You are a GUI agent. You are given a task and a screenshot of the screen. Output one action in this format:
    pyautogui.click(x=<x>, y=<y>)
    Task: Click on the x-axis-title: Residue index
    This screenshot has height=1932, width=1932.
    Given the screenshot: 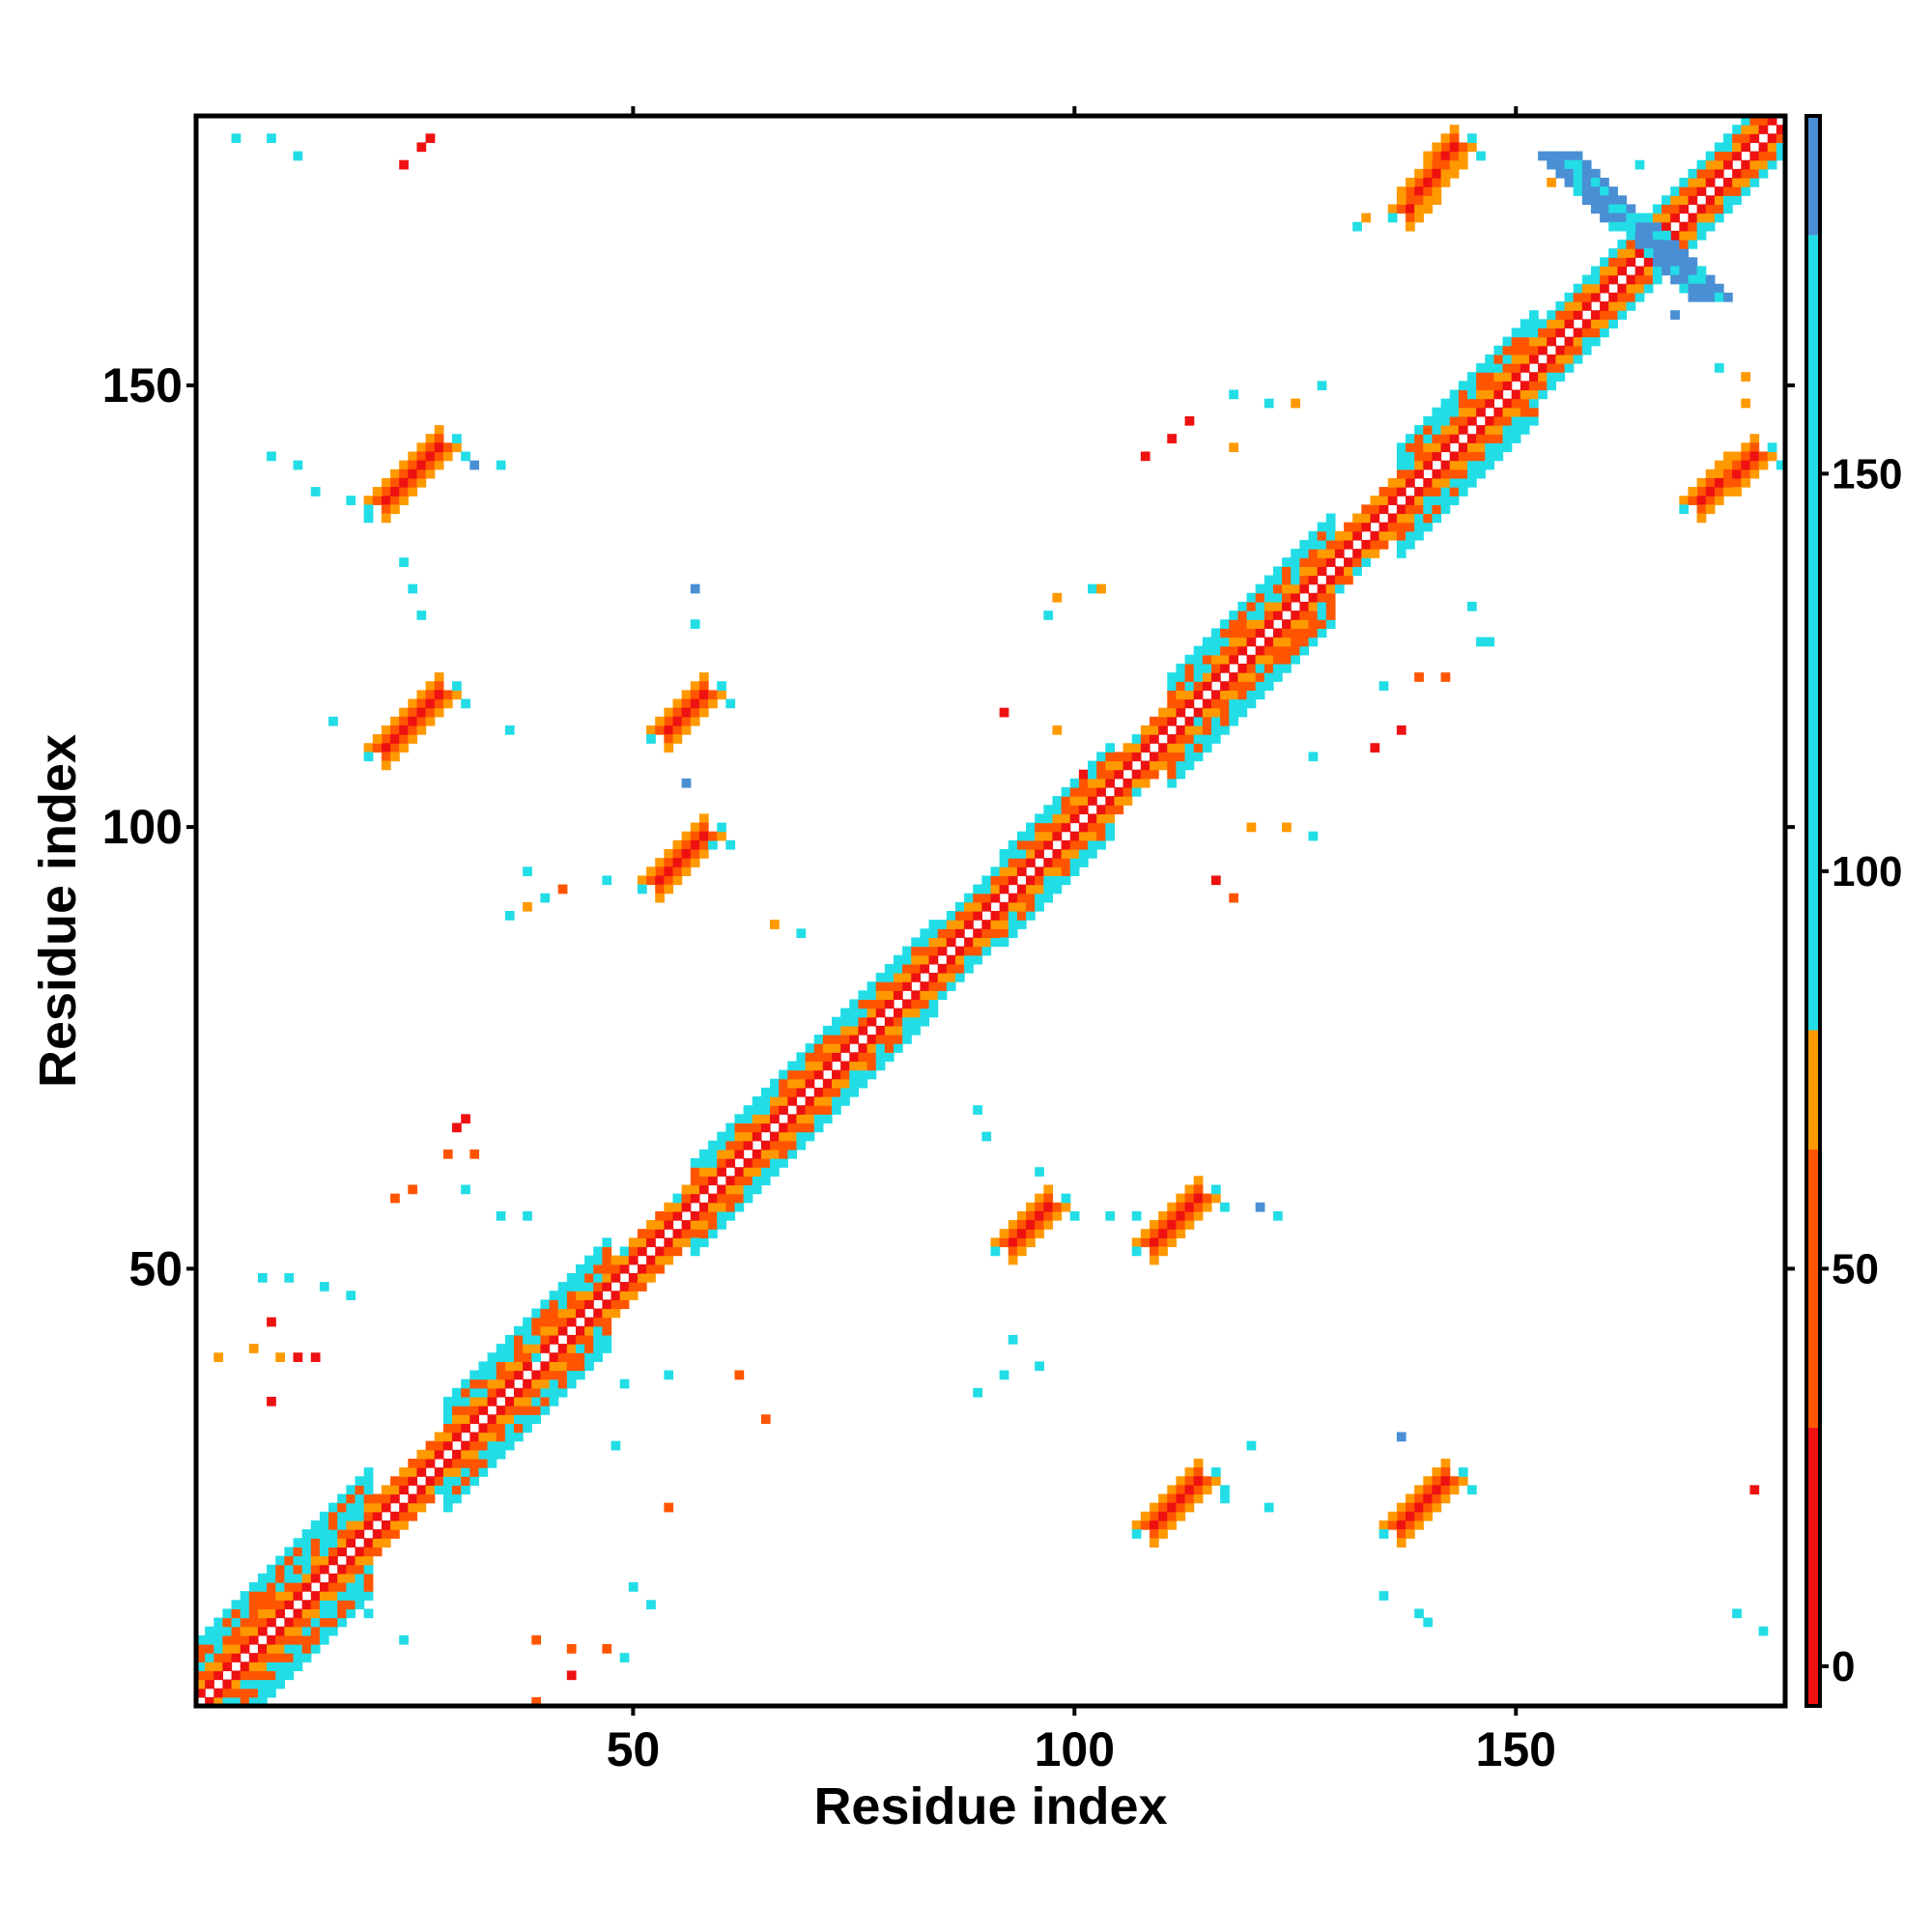 What is the action you would take?
    pyautogui.click(x=990, y=1806)
    